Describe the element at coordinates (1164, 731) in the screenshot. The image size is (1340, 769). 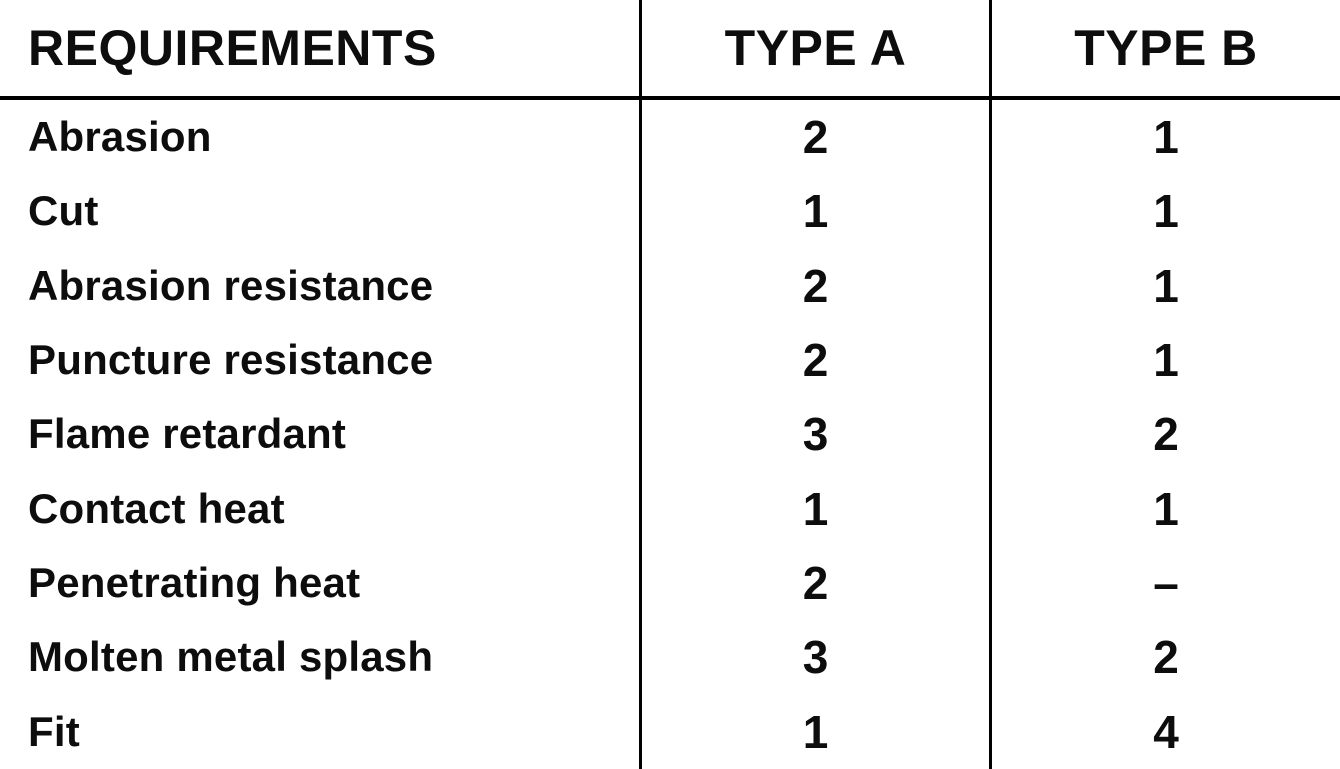
I see `type-b-cell: 4` at that location.